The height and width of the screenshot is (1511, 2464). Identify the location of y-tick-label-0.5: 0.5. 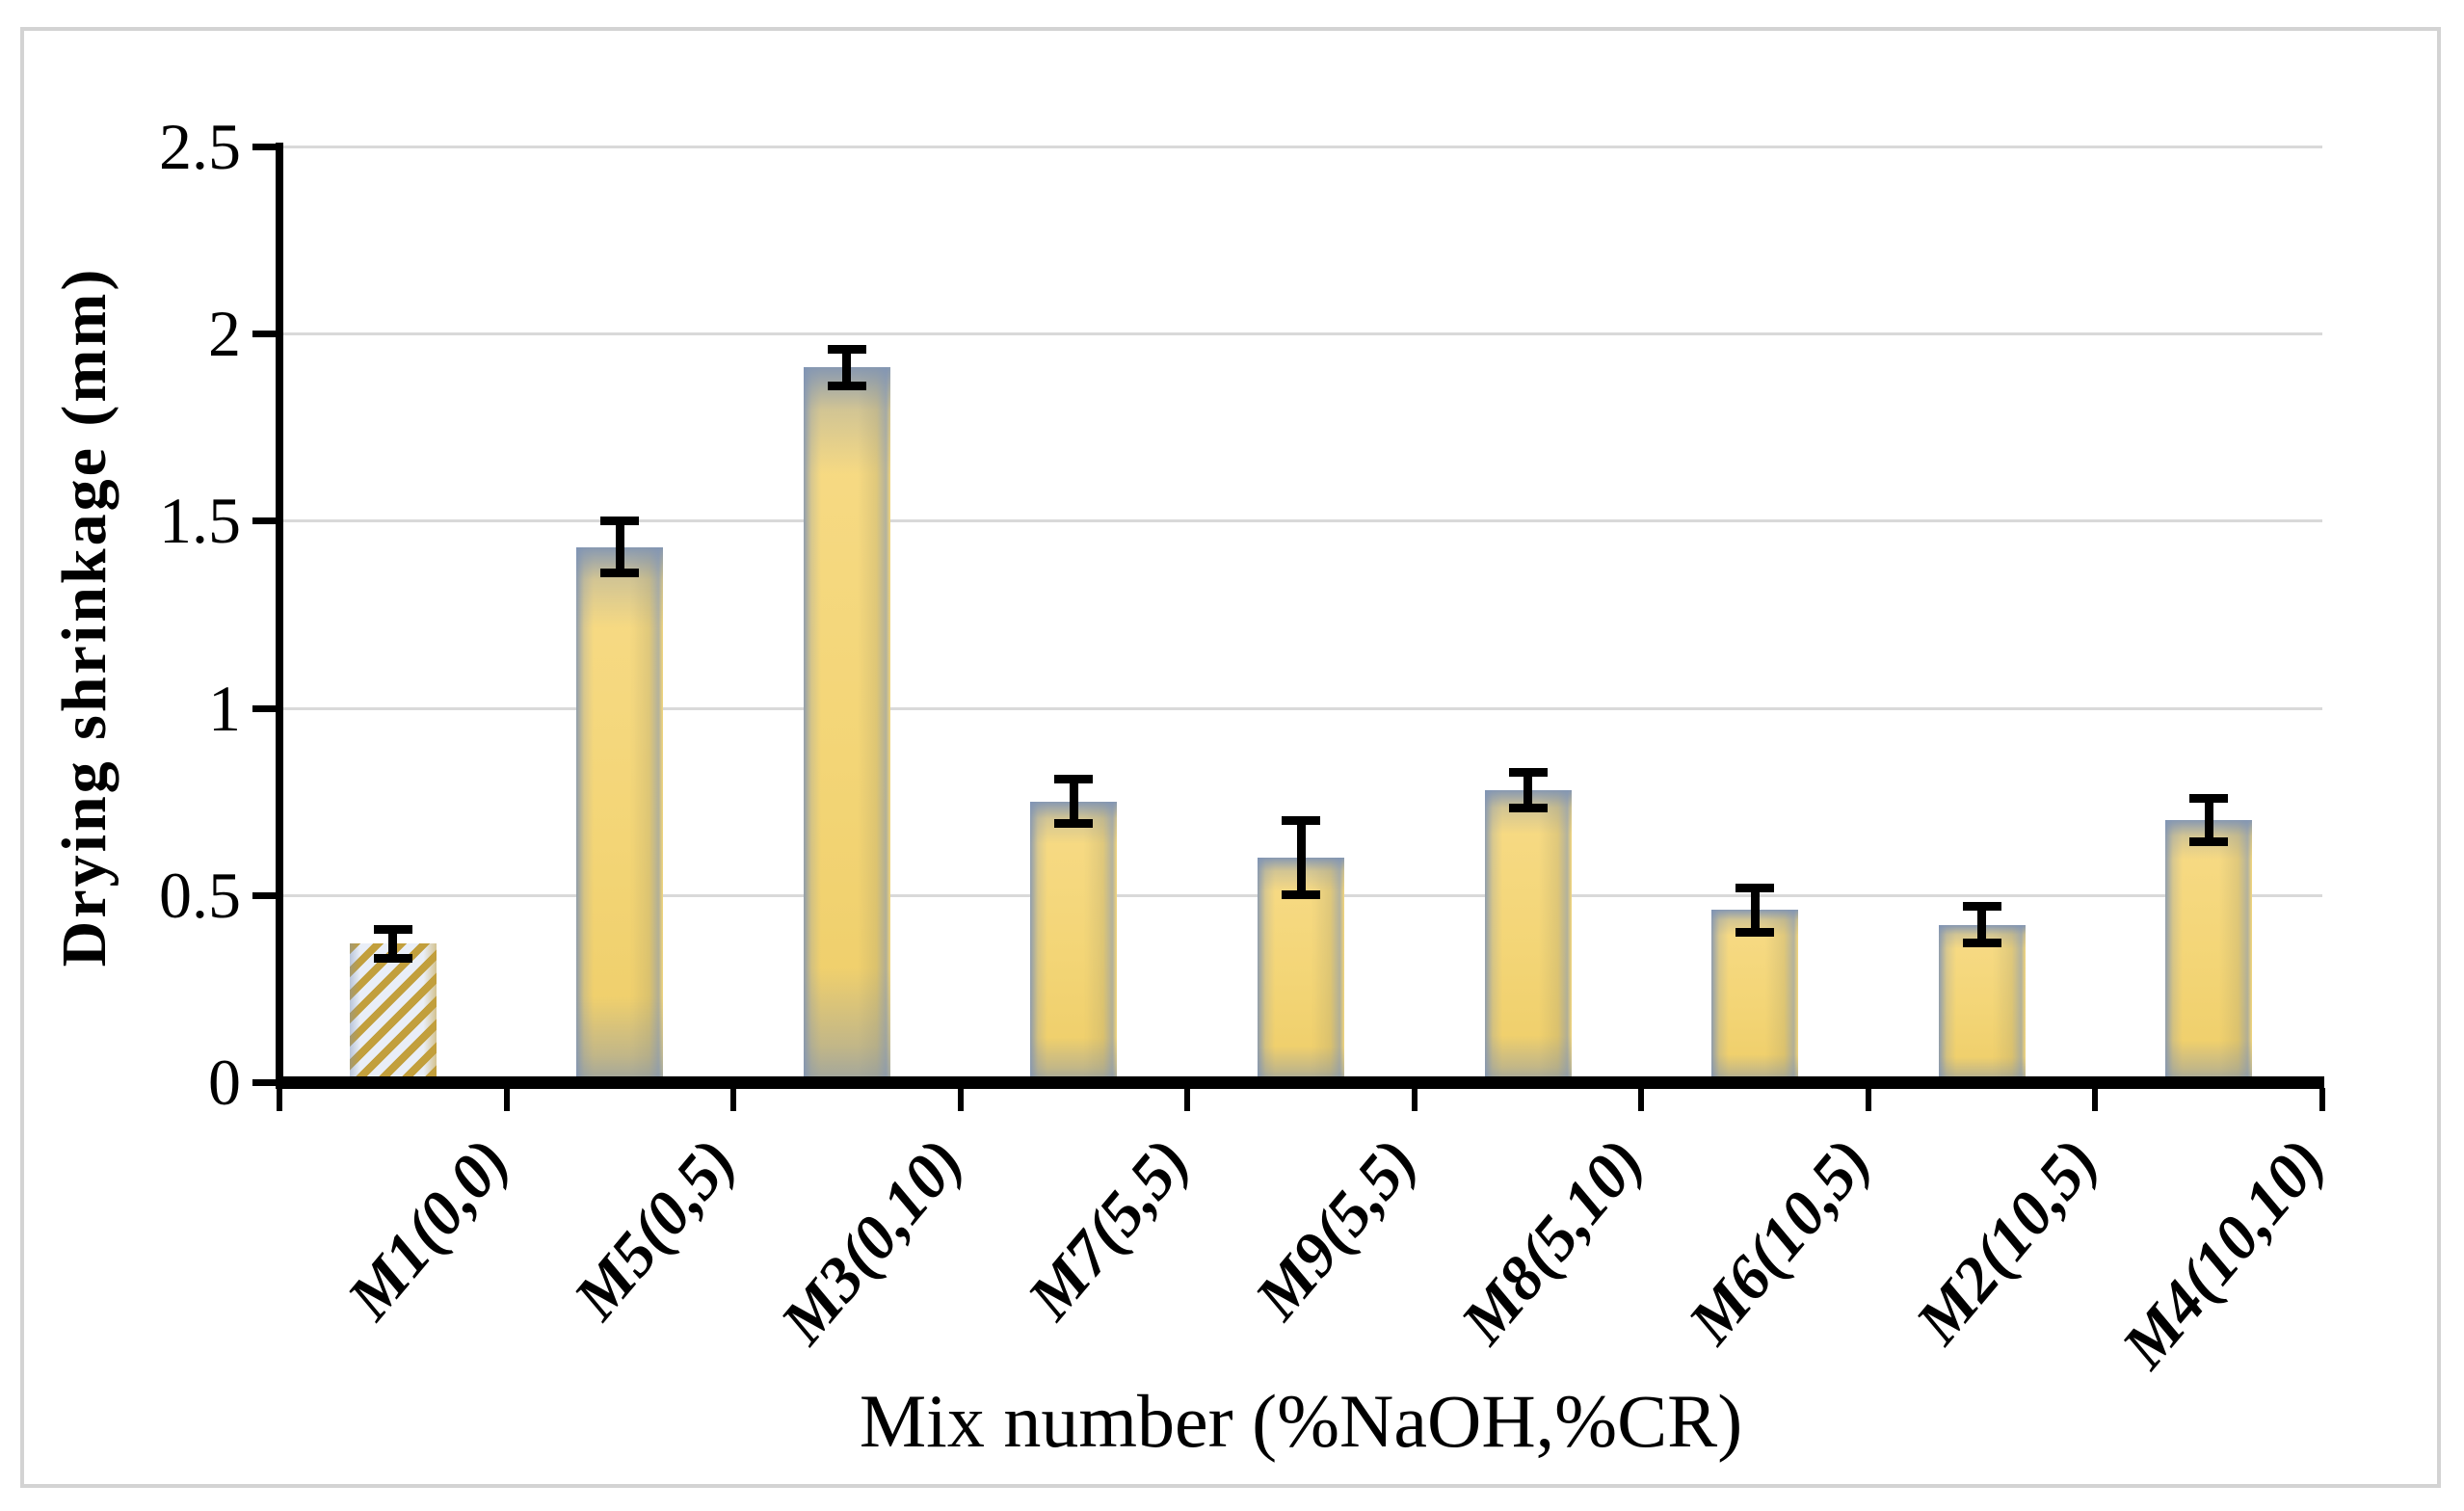
(200, 895).